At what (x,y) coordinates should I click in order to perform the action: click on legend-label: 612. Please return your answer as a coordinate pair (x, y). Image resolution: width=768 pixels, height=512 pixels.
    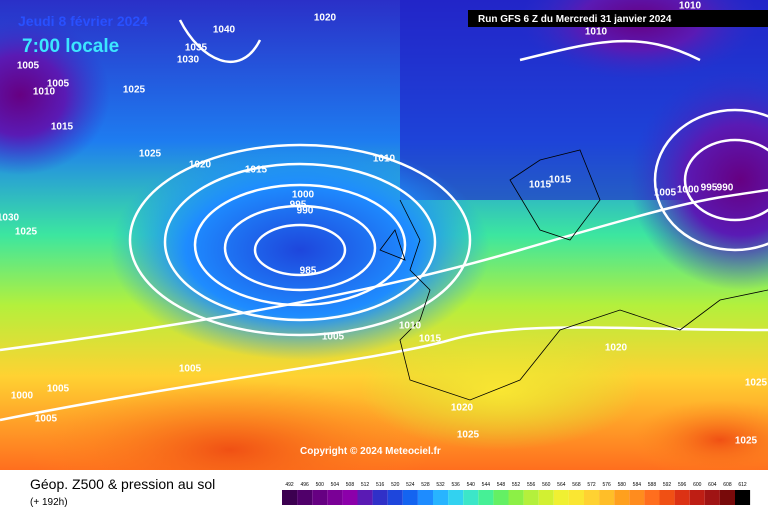
    Looking at the image, I should click on (742, 485).